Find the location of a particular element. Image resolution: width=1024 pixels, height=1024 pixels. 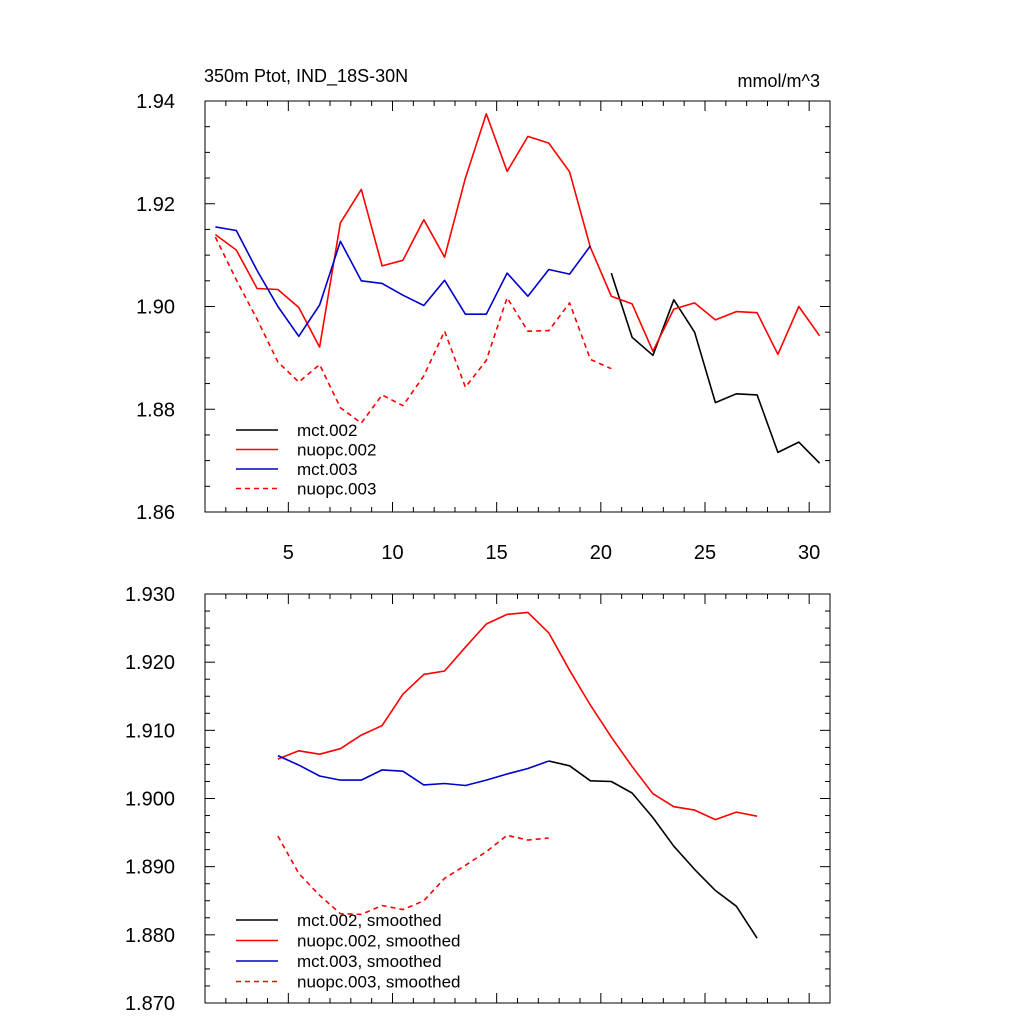

series-line-mct-003-smoothed is located at coordinates (413, 770).